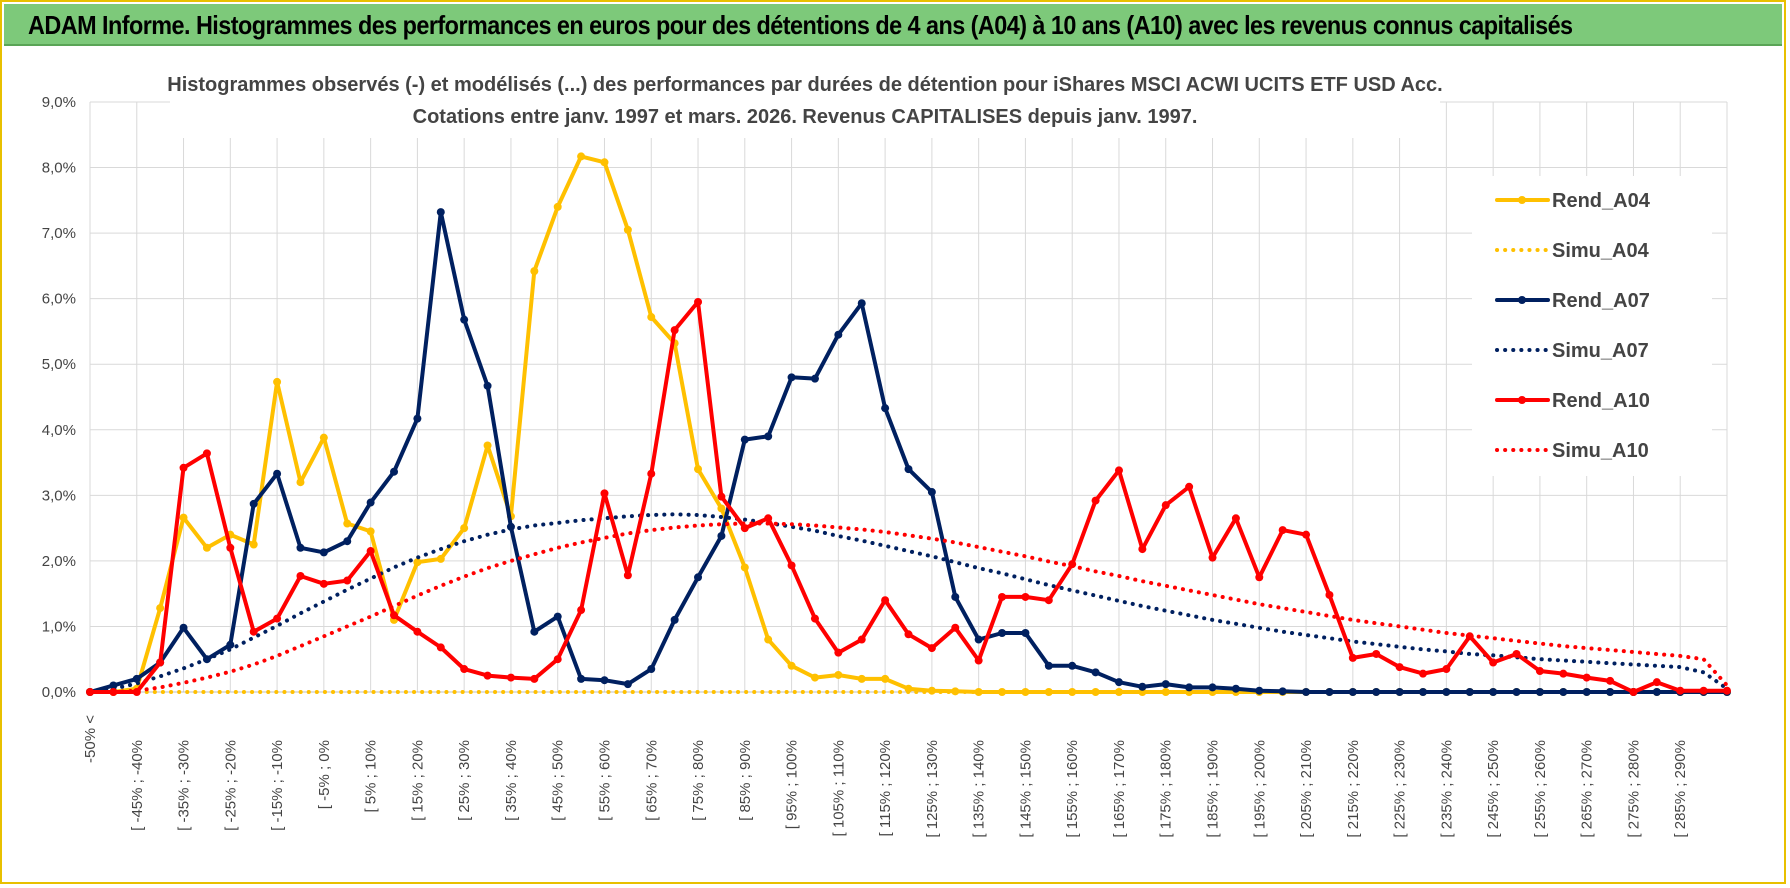  What do you see at coordinates (277, 785) in the screenshot?
I see `x-tick-label: [ -15% ; -10%` at bounding box center [277, 785].